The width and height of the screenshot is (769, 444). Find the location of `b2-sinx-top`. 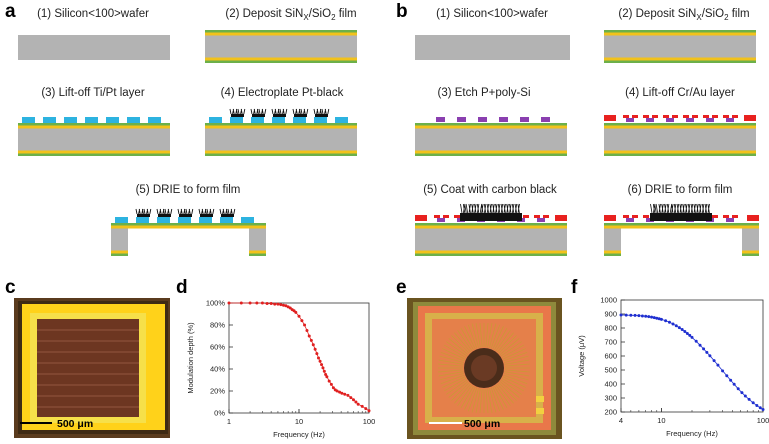

b2-sinx-top is located at coordinates (680, 31).